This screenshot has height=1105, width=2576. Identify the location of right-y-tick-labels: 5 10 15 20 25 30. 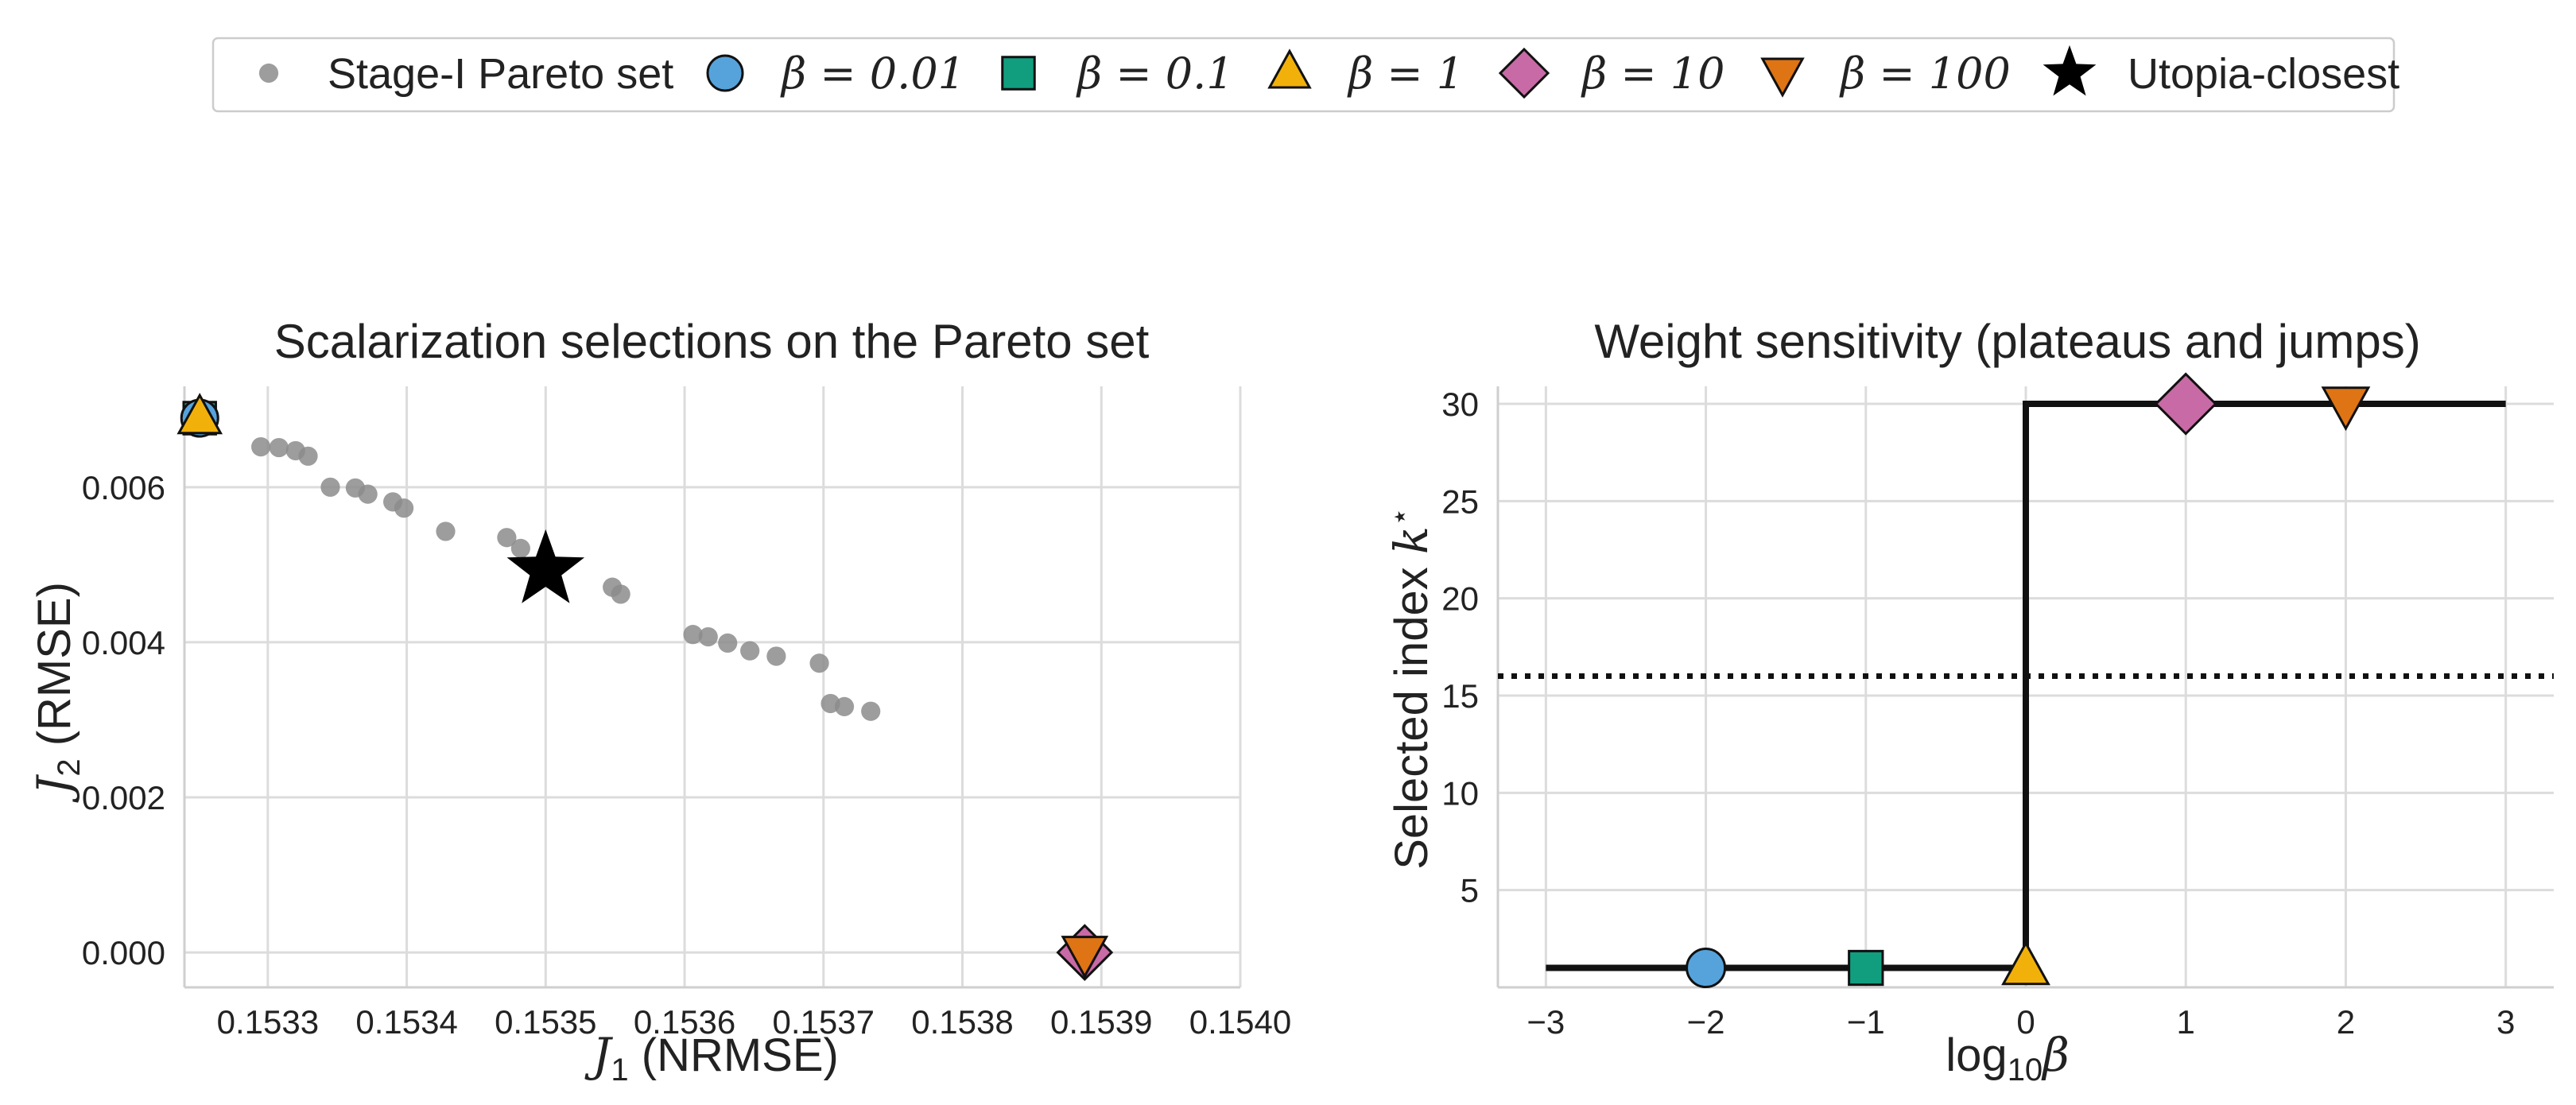
(1460, 647).